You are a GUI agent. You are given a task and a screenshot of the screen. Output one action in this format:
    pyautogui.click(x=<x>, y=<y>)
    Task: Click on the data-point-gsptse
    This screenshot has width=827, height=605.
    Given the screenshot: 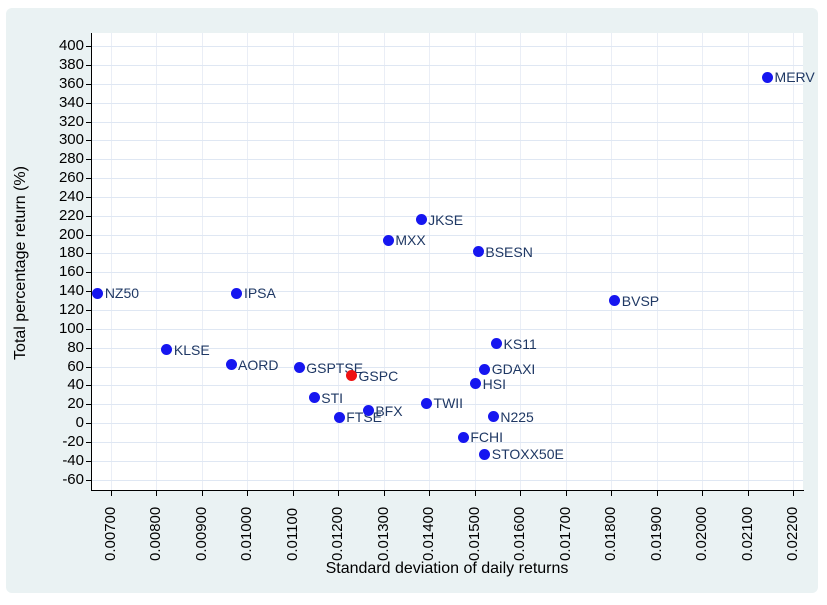 What is the action you would take?
    pyautogui.click(x=299, y=367)
    